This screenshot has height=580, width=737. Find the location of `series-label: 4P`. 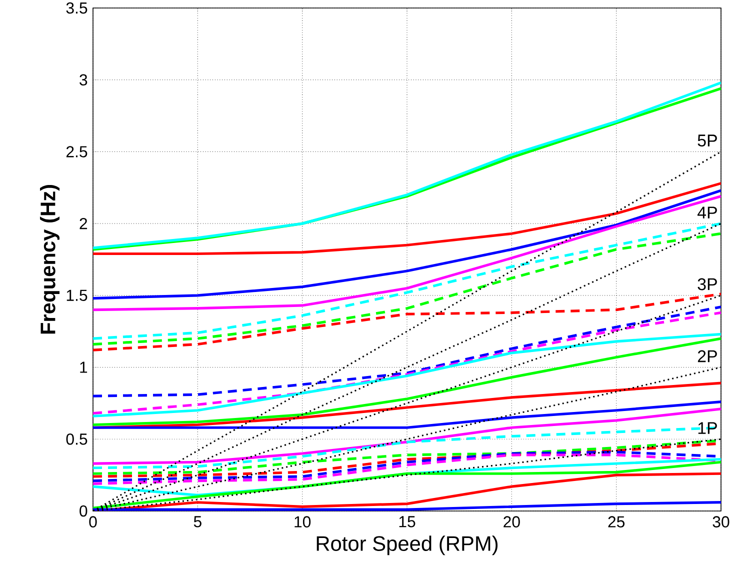

series-label: 4P is located at coordinates (707, 212).